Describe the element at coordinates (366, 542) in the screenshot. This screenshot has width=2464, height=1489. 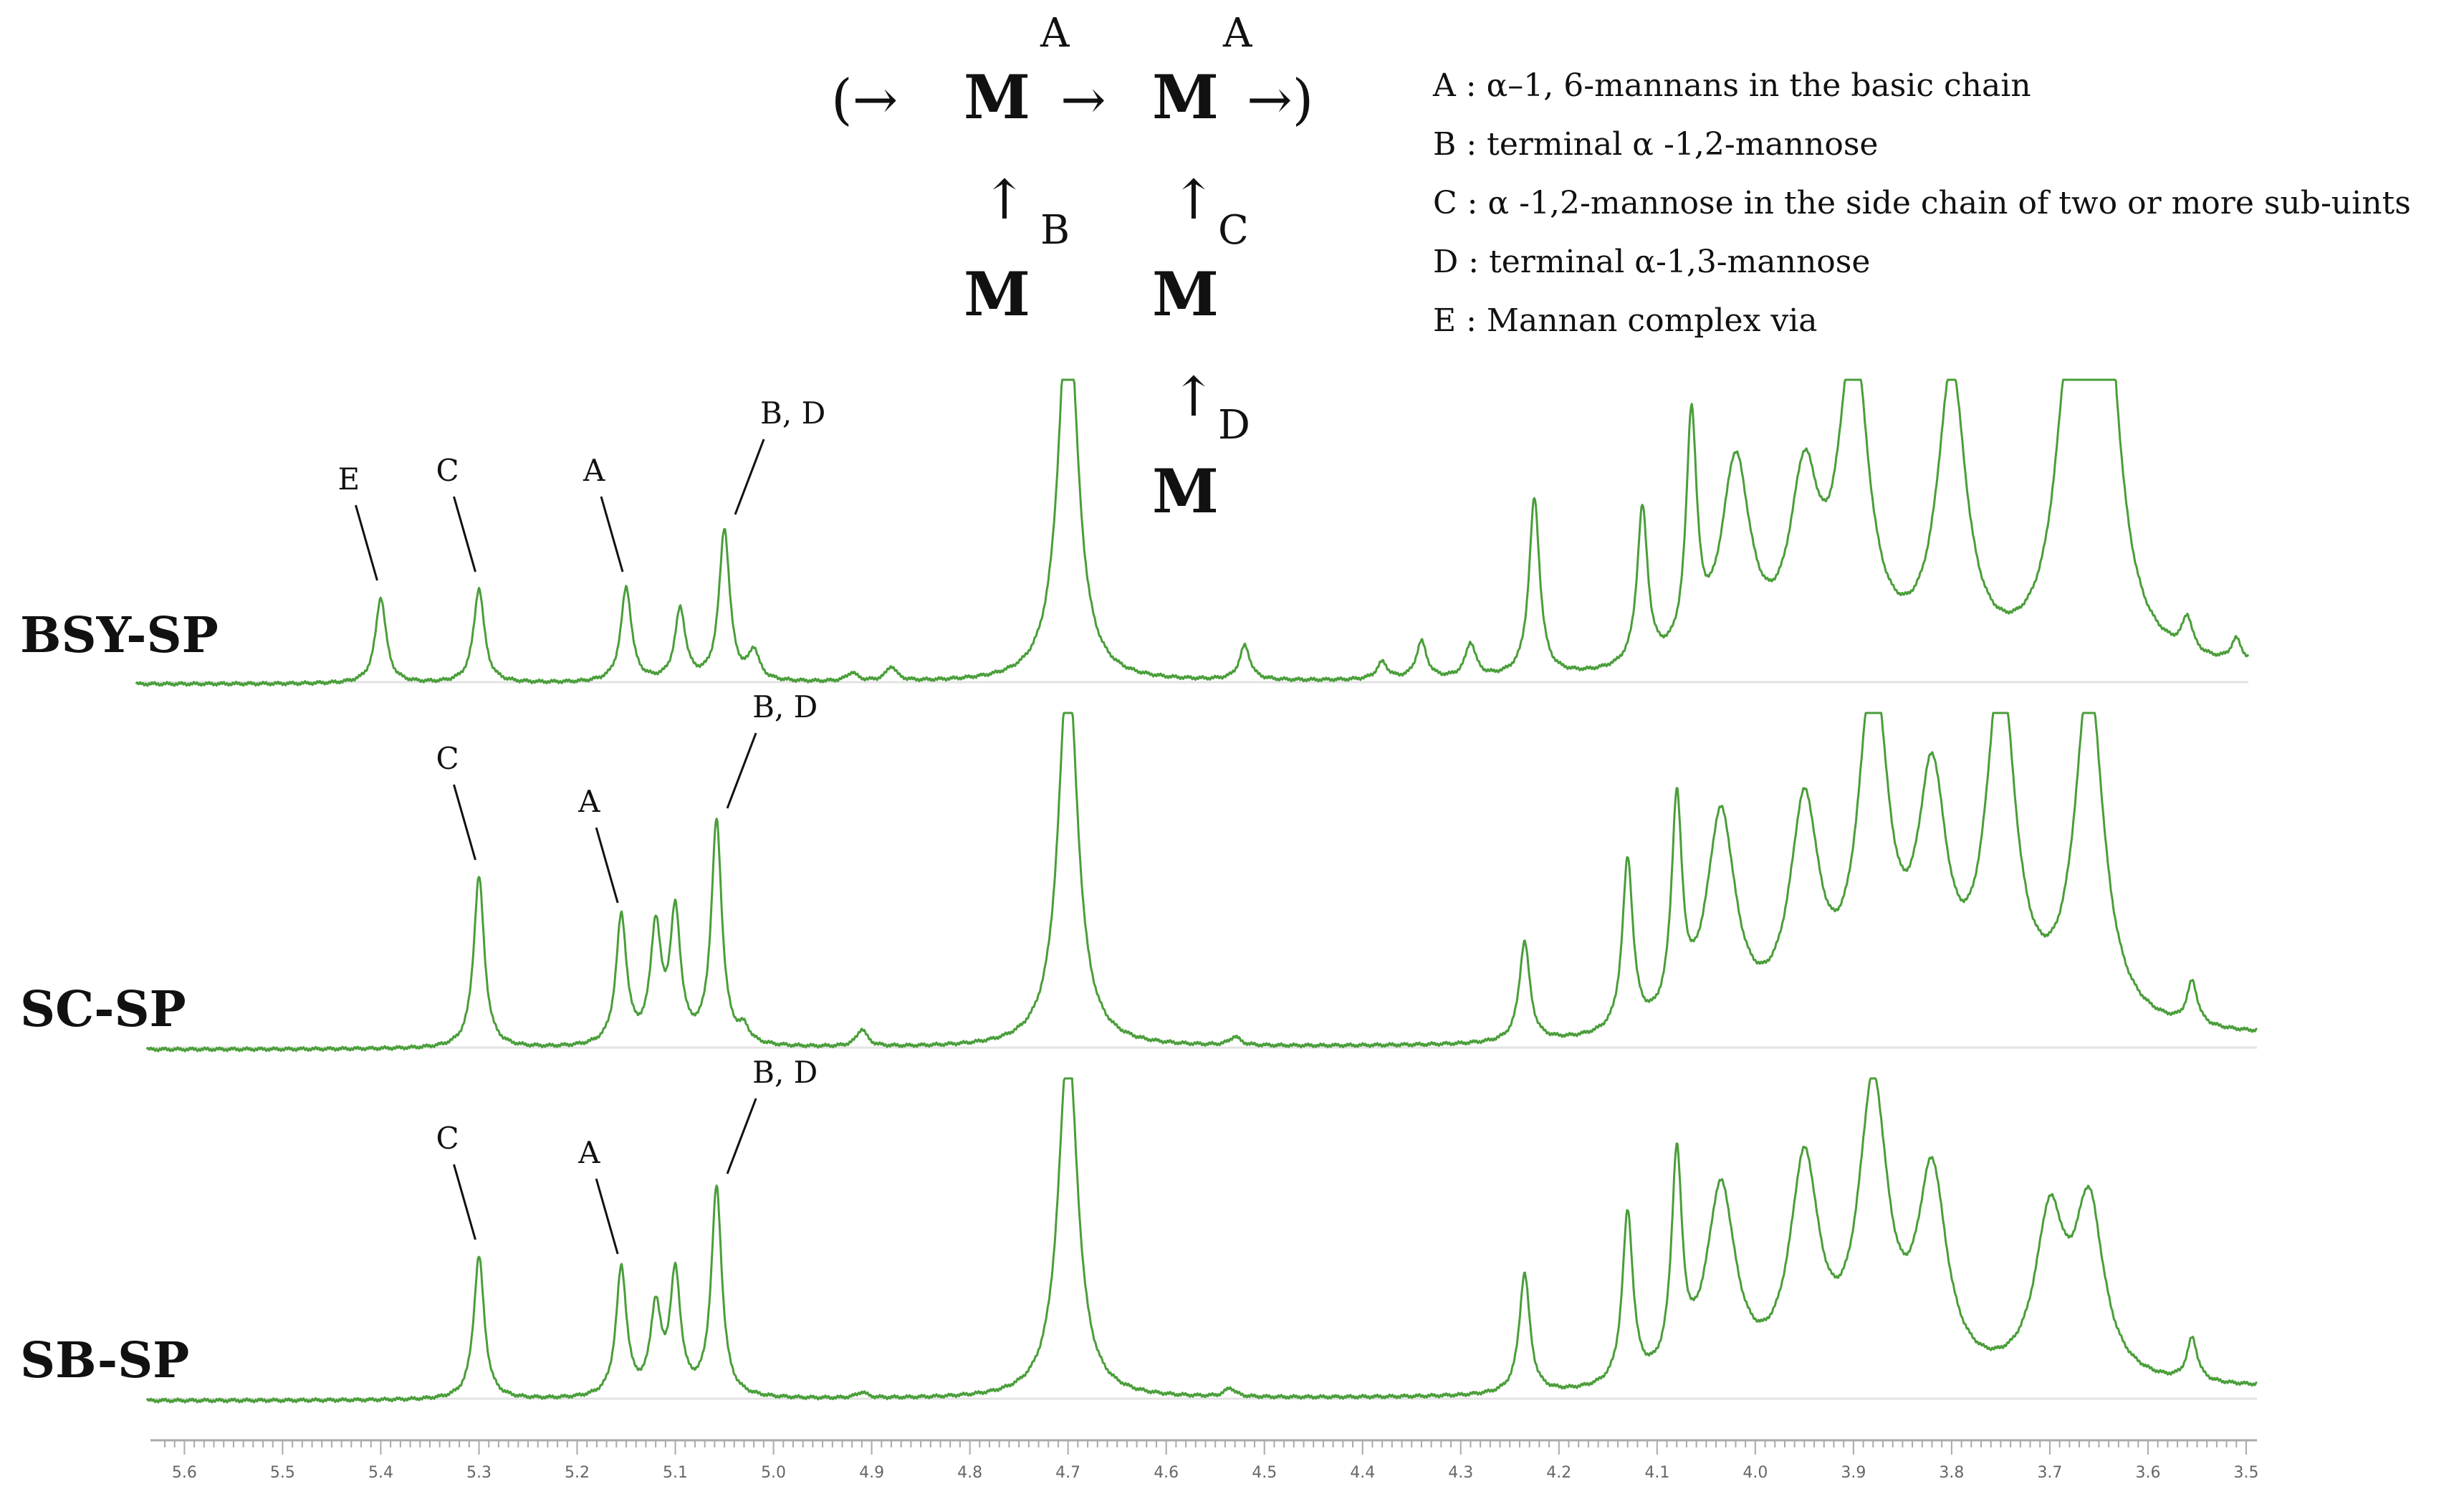
I see `leader-line-bsy-sp-e` at that location.